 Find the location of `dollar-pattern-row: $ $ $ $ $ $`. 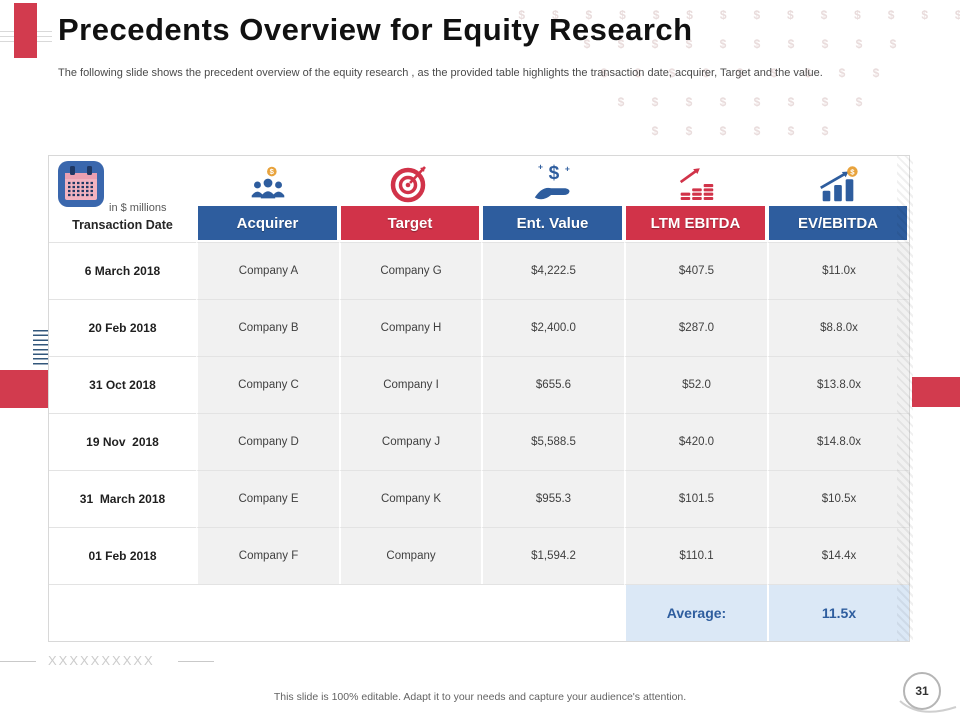

dollar-pattern-row: $ $ $ $ $ $ is located at coordinates (740, 130).